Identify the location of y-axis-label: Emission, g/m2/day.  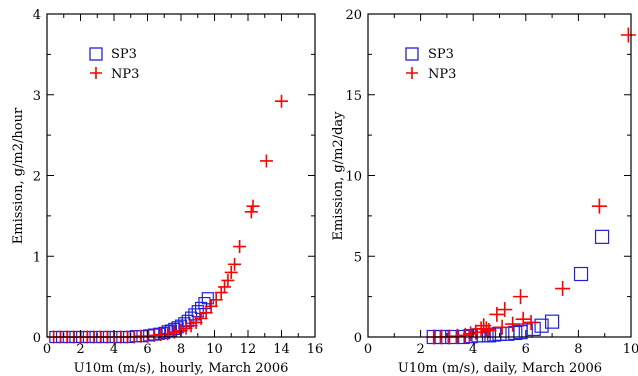
(338, 176).